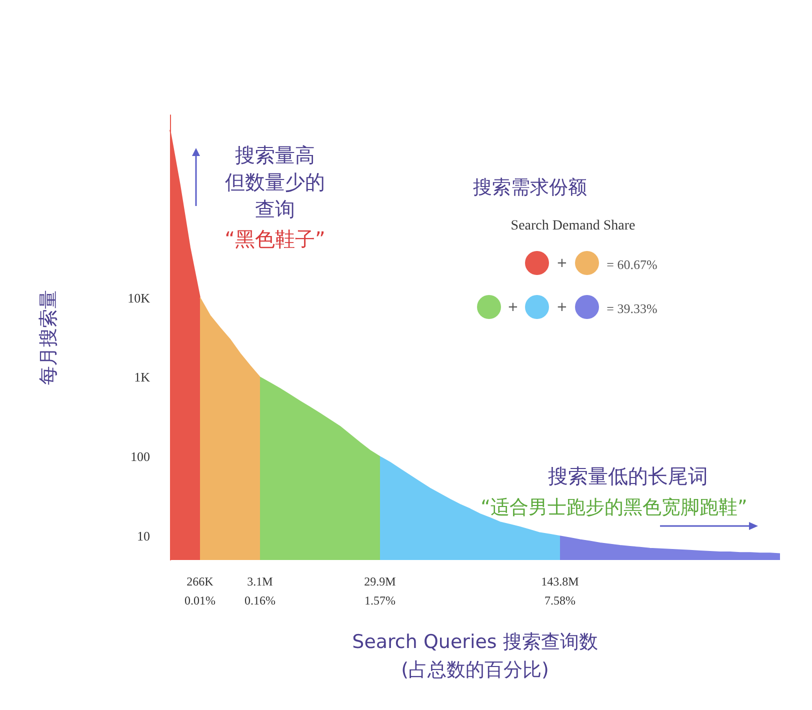  I want to click on annotation: 搜索量高, so click(275, 155).